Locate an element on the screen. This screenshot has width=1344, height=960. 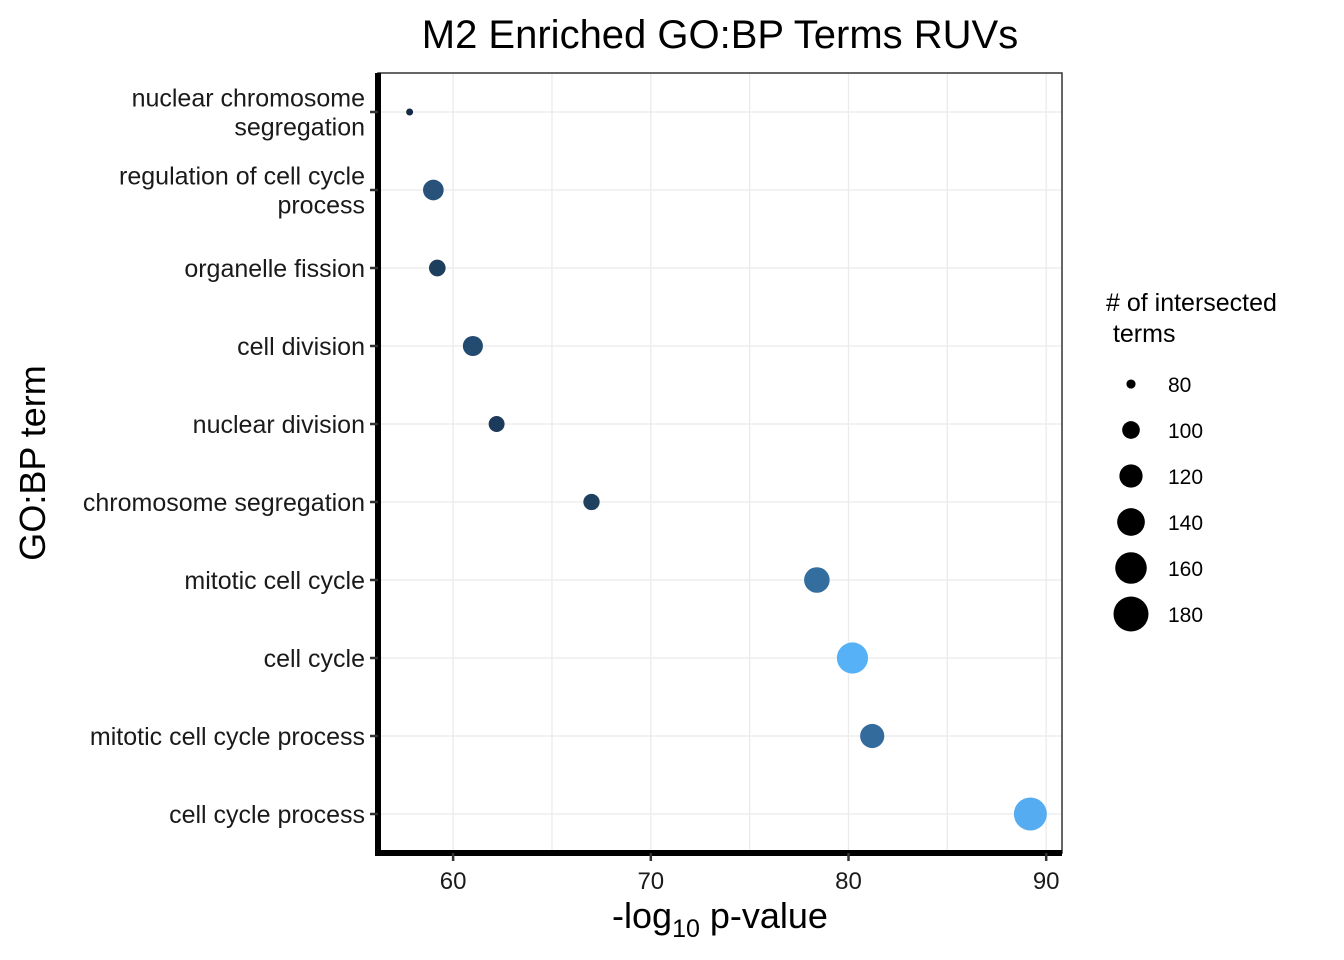
y-tick-label: nuclear chromosome segregation is located at coordinates (248, 113).